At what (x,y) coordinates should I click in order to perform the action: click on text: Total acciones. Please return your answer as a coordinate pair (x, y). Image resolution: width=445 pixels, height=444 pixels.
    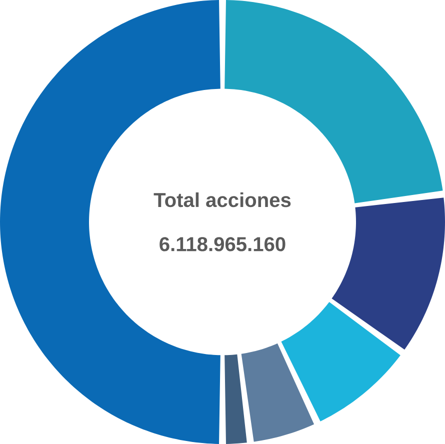
    Looking at the image, I should click on (222, 200).